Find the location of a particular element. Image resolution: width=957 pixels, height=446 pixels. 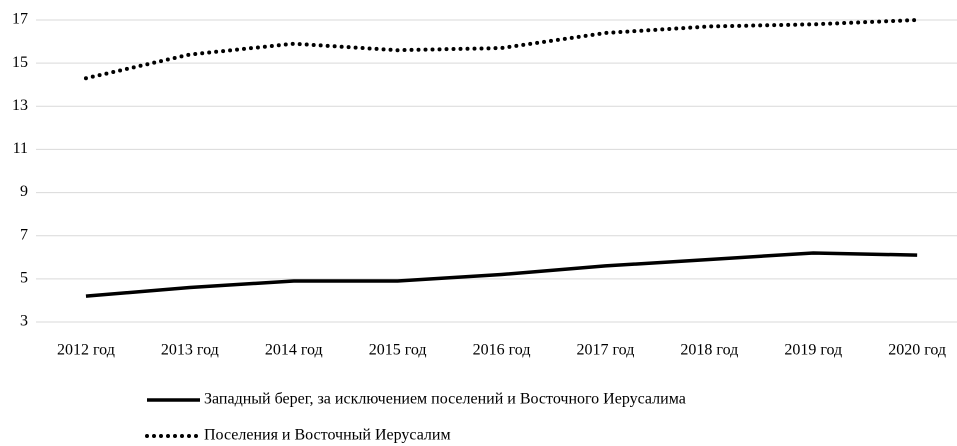

y-tick-label: 5 is located at coordinates (24, 278).